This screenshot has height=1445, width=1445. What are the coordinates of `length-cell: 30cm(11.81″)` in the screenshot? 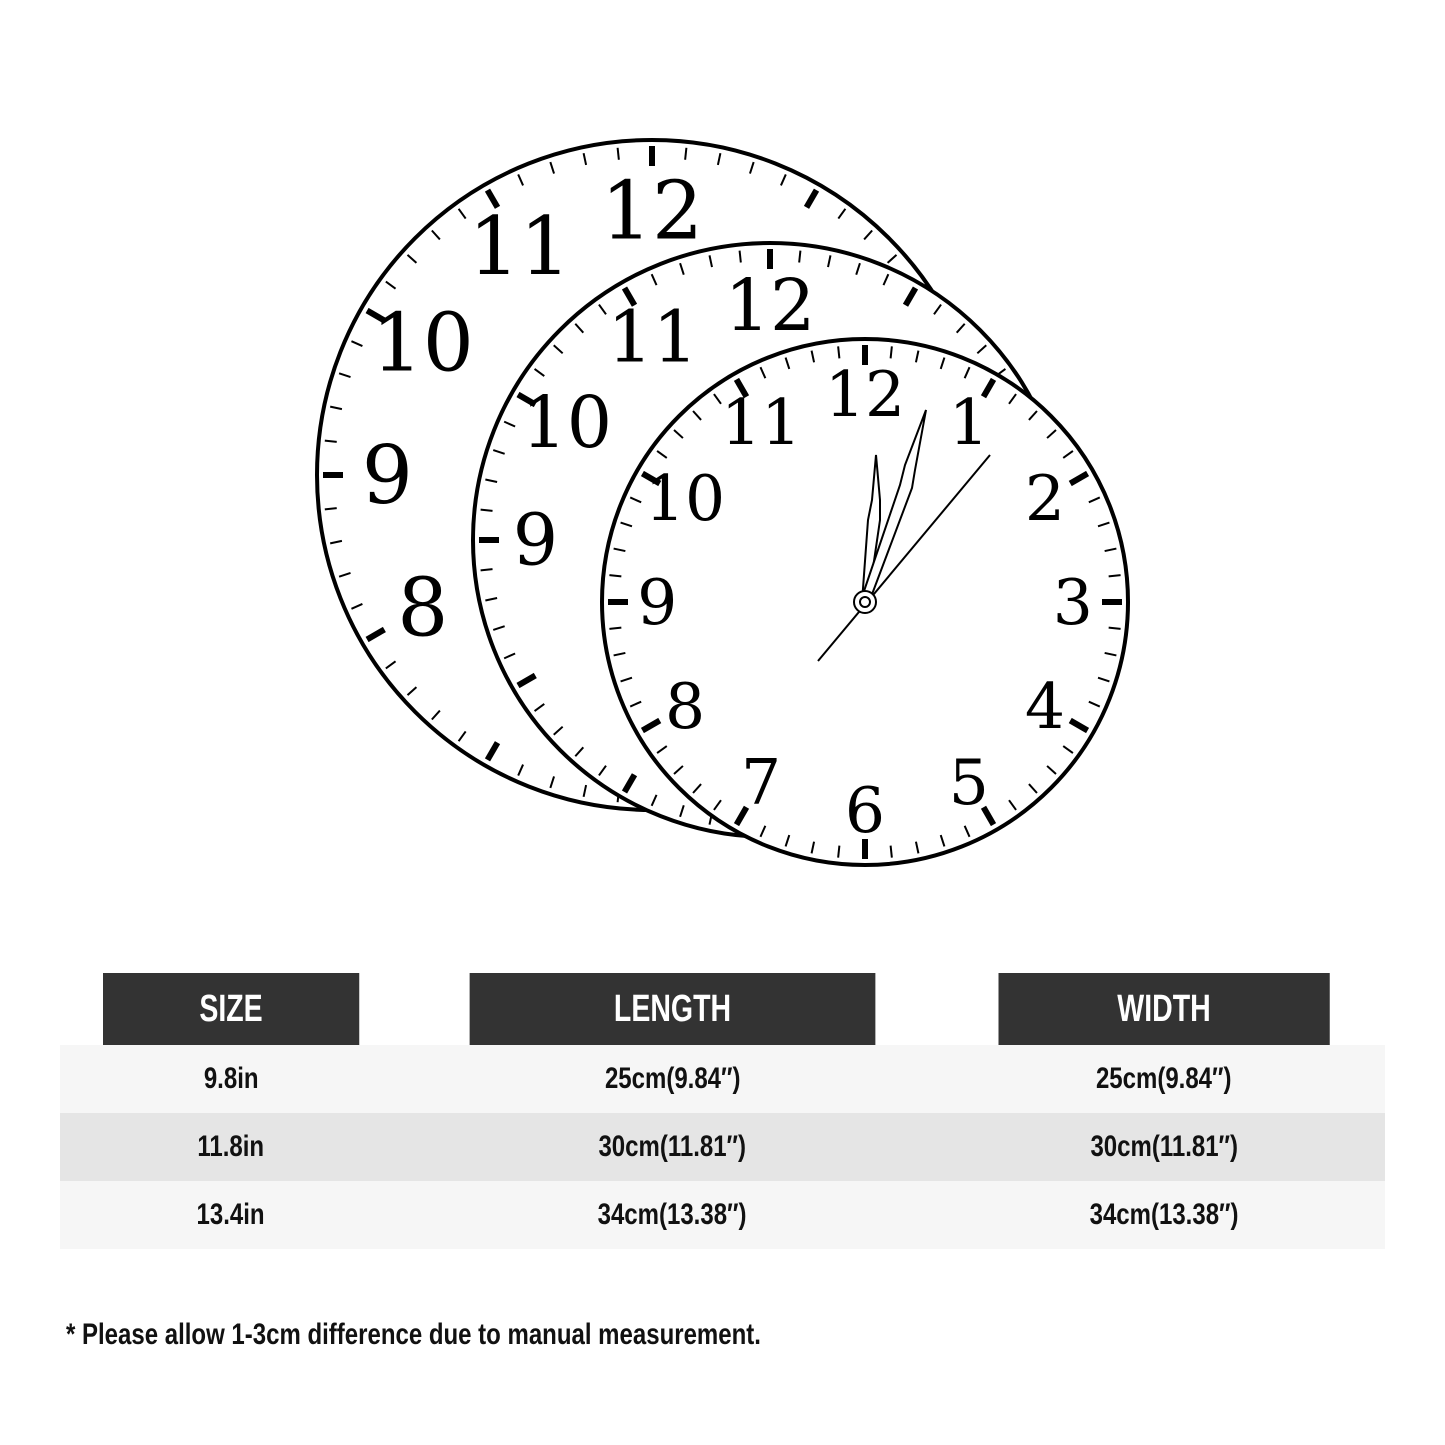 It's located at (672, 1146).